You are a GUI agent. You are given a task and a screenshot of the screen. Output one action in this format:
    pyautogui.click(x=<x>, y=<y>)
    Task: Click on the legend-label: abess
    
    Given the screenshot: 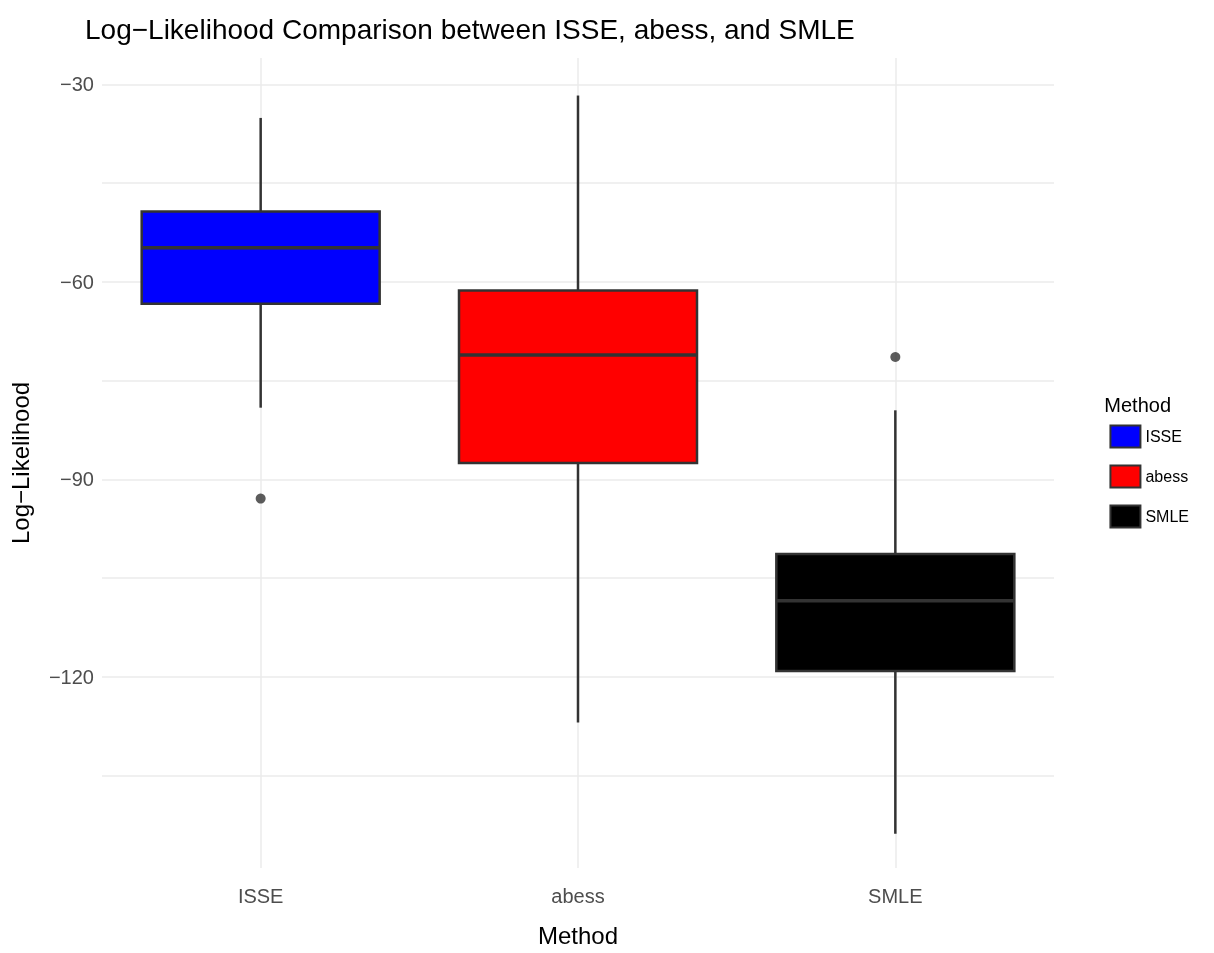 What is the action you would take?
    pyautogui.click(x=1167, y=476)
    